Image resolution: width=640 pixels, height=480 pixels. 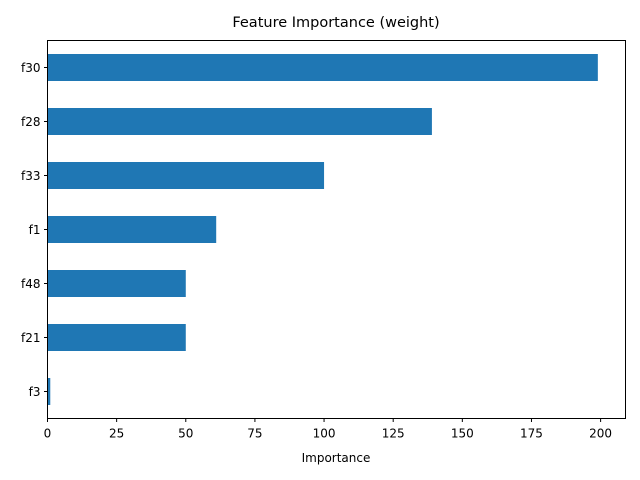 I want to click on y-tick-label: f1, so click(x=35, y=230).